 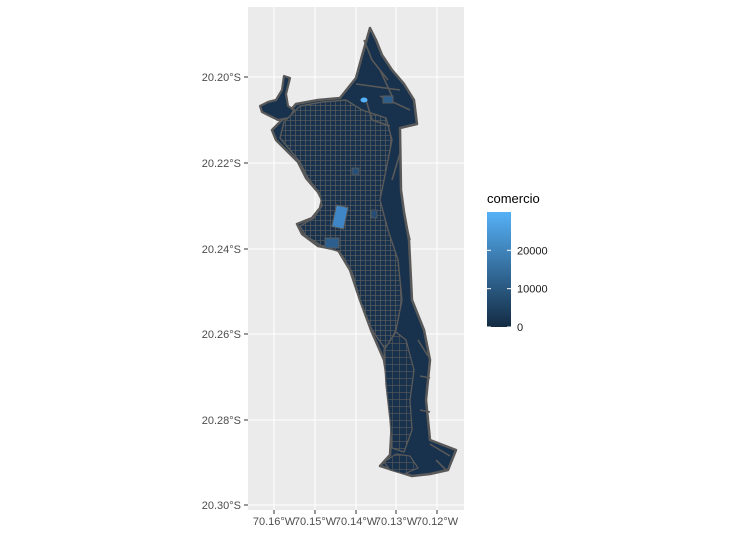 What do you see at coordinates (277, 98) in the screenshot?
I see `island-polygon` at bounding box center [277, 98].